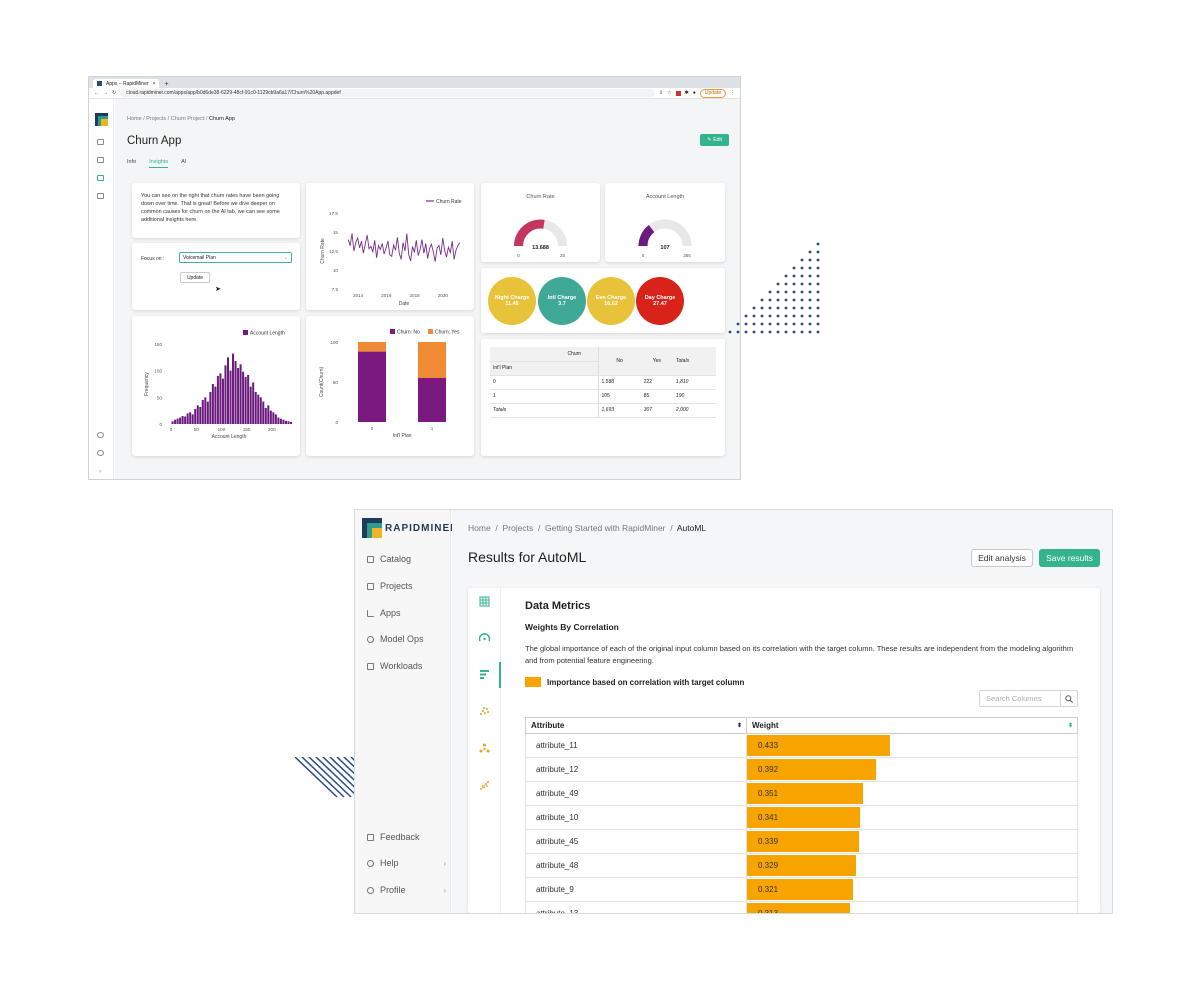 The width and height of the screenshot is (1200, 990). Describe the element at coordinates (100, 196) in the screenshot. I see `workloads-icon` at that location.